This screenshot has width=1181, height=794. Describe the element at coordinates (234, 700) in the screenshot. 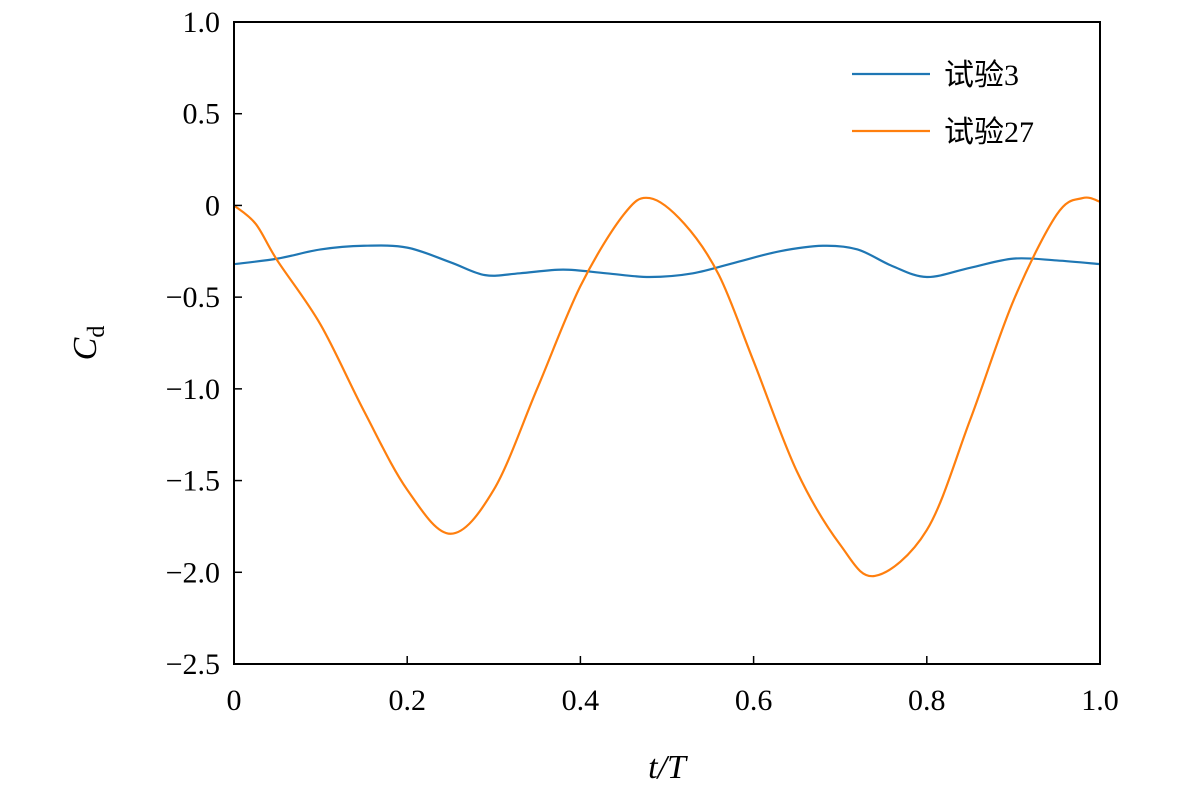

I see `x-tick-label: 0` at that location.